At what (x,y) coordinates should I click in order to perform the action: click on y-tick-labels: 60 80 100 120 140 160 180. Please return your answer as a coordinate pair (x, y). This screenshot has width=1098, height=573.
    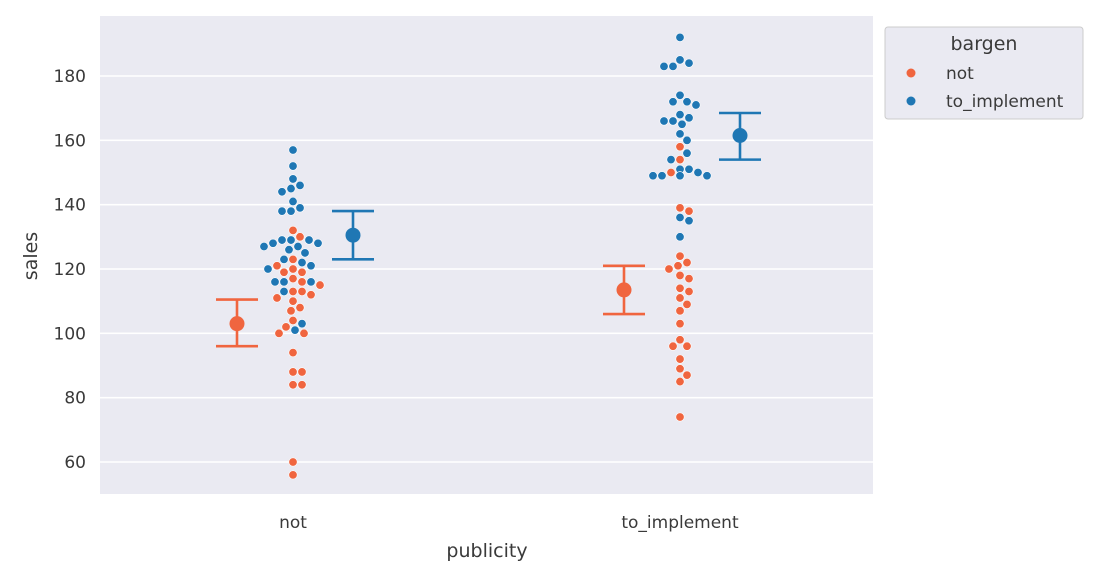
    Looking at the image, I should click on (70, 270).